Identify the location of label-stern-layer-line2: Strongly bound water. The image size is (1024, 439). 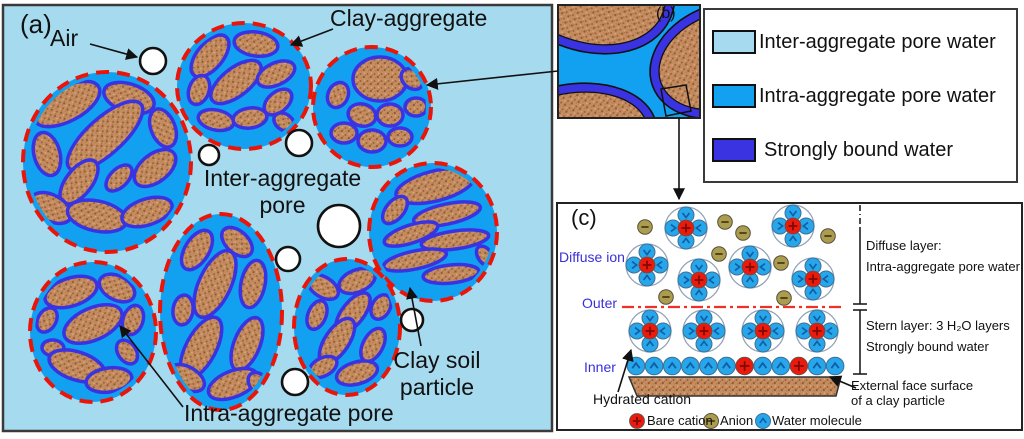
(927, 346).